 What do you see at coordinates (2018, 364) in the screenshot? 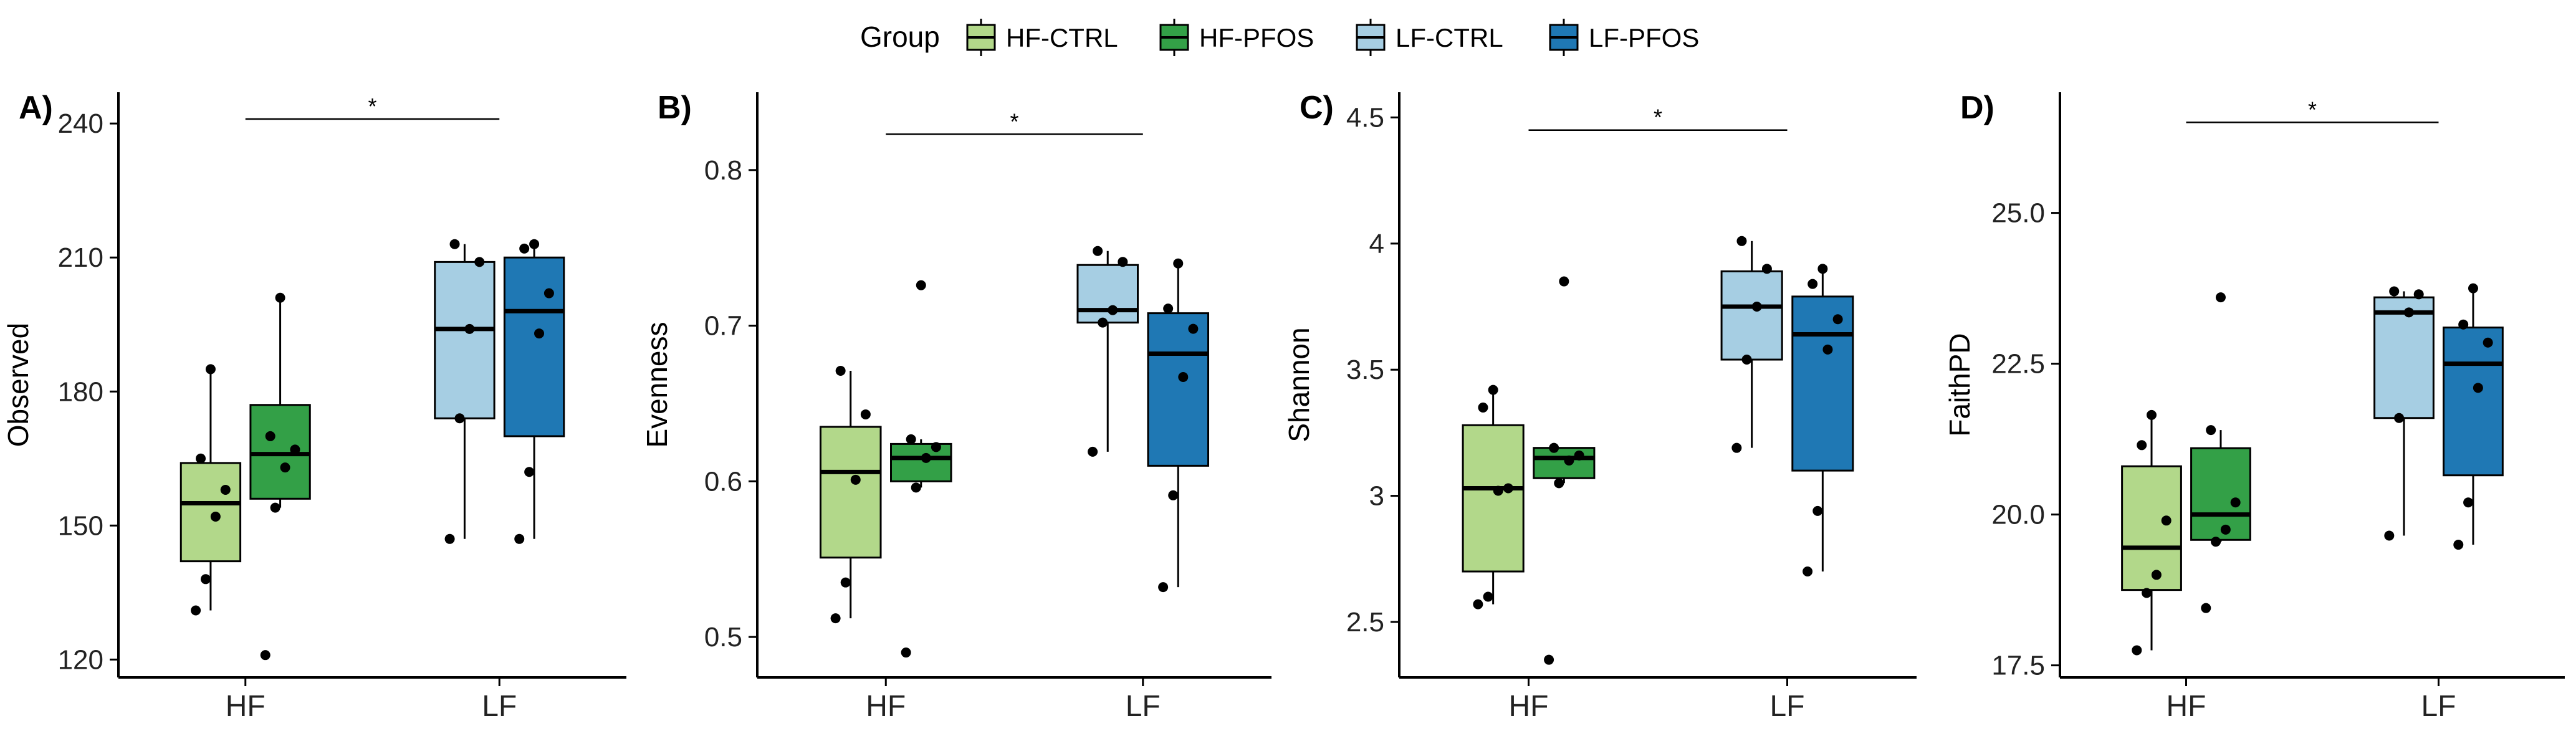
I see `y-tick-label: 22.5` at bounding box center [2018, 364].